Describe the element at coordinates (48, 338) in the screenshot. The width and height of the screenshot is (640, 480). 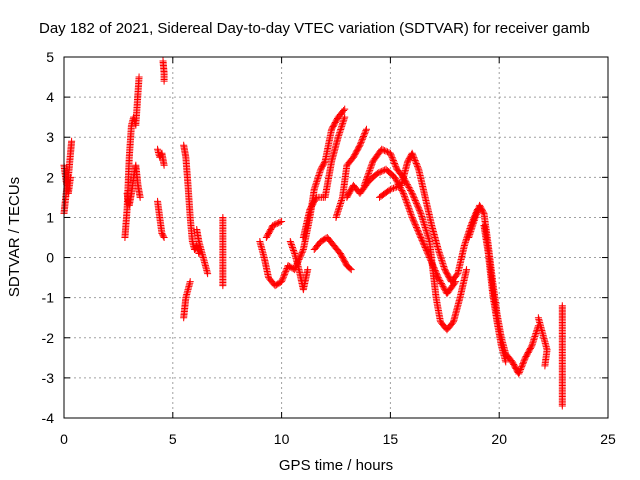
I see `y-tick-label: -2` at that location.